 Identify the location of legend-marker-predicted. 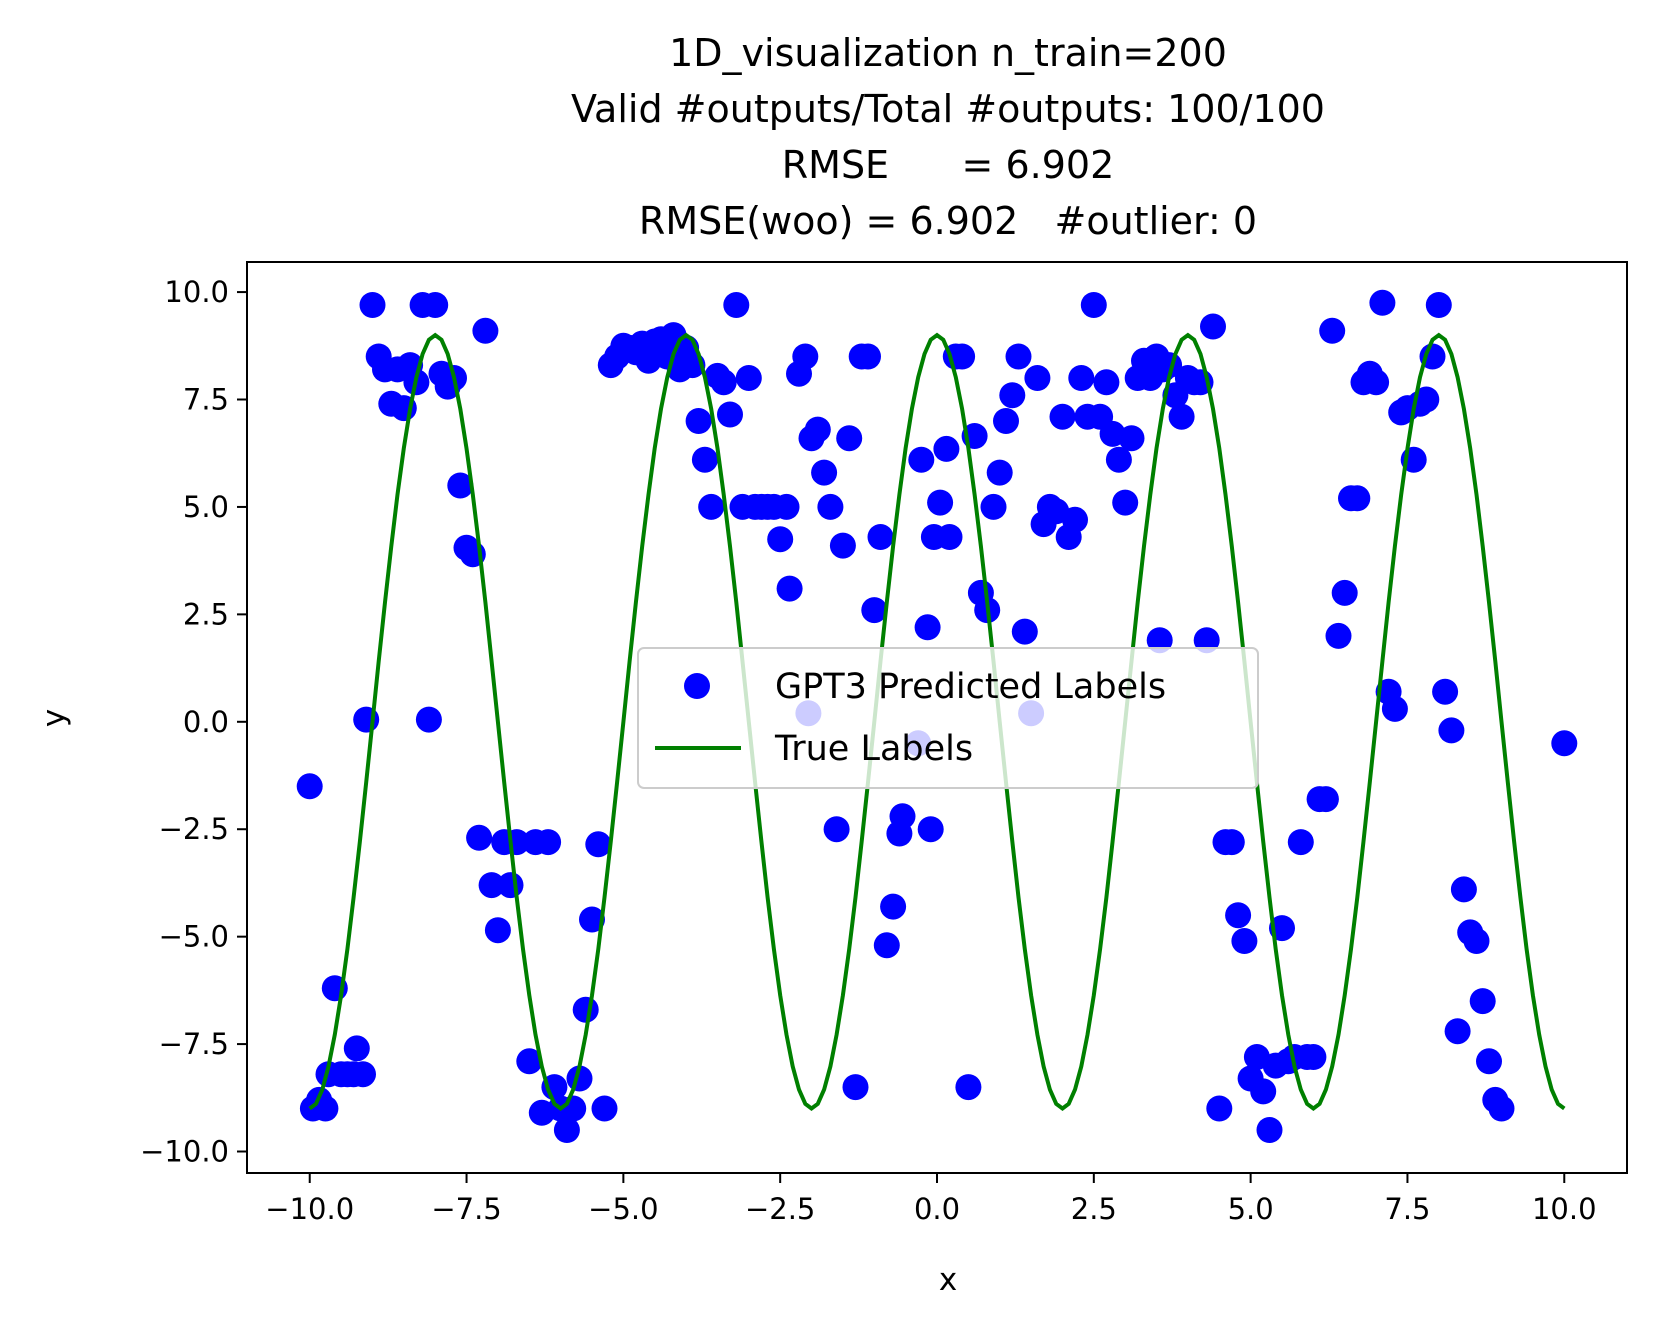
(697, 686).